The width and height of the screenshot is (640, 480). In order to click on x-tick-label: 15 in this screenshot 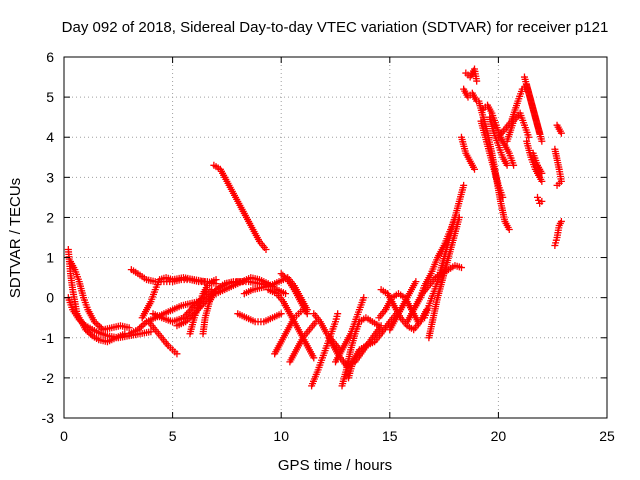, I will do `click(390, 436)`.